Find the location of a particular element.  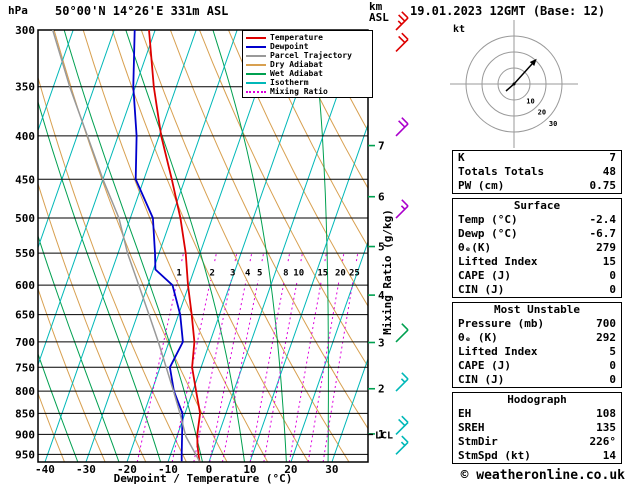

svg-text: 500 is located at coordinates (25, 218).